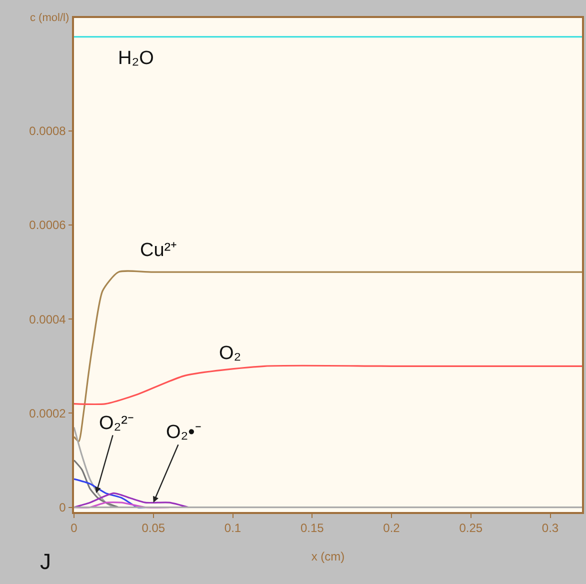 This screenshot has height=584, width=586. I want to click on annotation: Cu²⁺, so click(158, 250).